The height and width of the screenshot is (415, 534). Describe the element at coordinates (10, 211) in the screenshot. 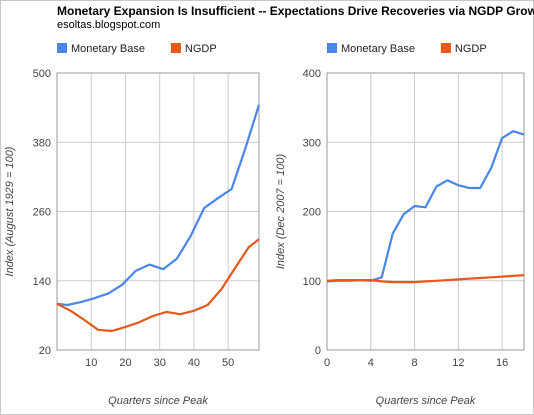

I see `left-y-axis-label: Index (August 1929 = 100)` at that location.